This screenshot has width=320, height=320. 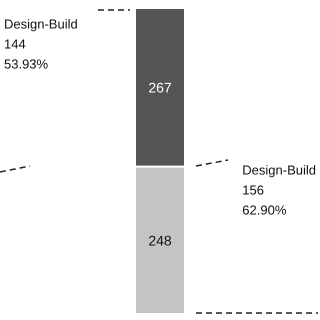 I want to click on data-label: 267, so click(x=160, y=87).